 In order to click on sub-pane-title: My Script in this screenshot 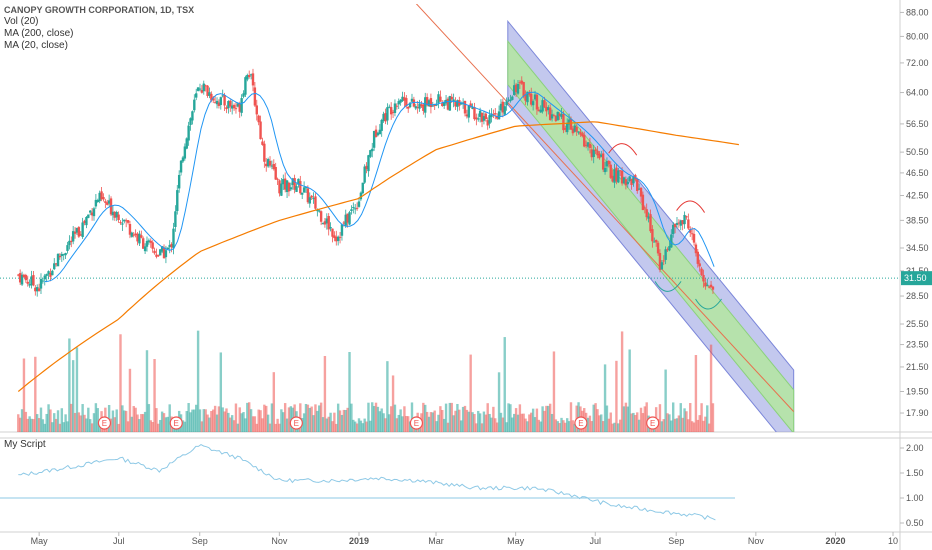, I will do `click(25, 444)`.